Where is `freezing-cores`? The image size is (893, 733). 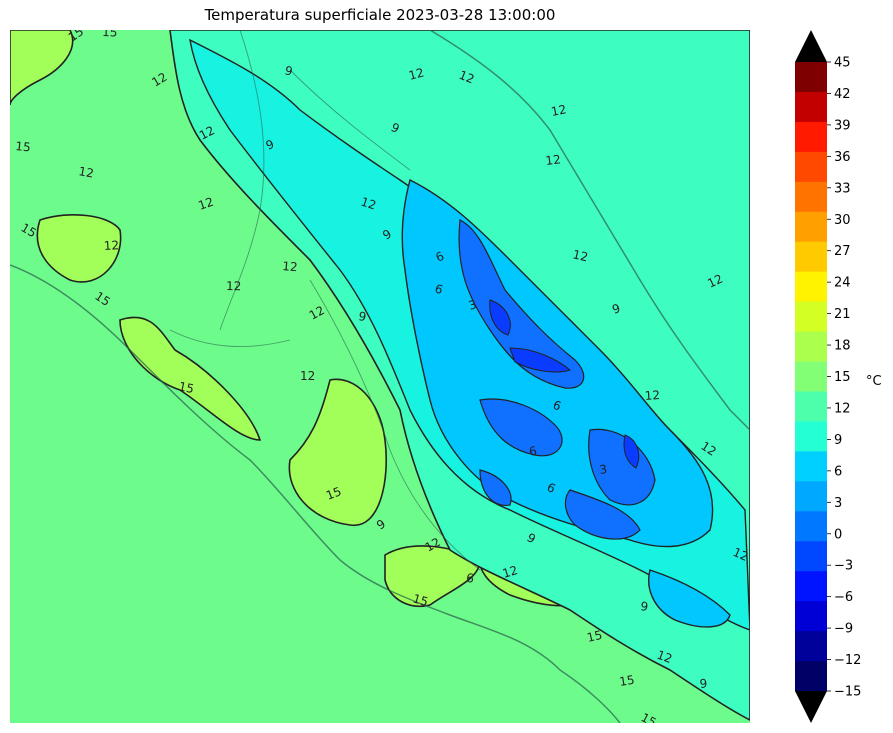
freezing-cores is located at coordinates (564, 384).